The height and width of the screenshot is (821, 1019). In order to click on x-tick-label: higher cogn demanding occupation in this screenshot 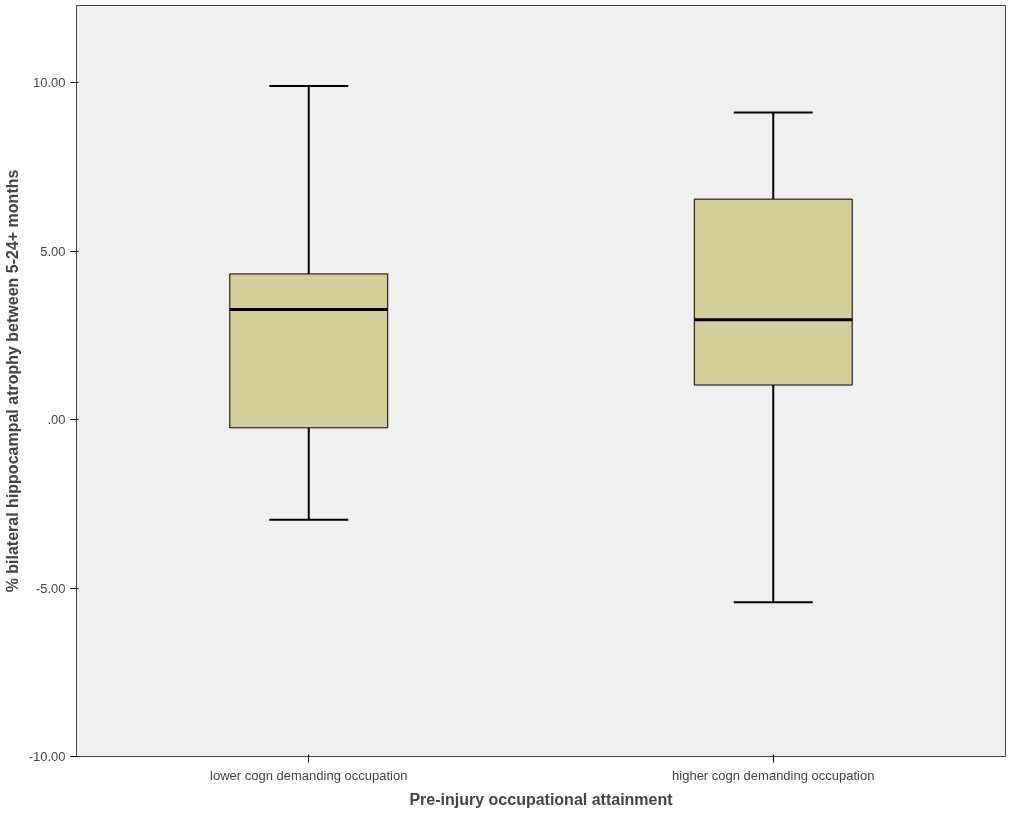, I will do `click(773, 775)`.